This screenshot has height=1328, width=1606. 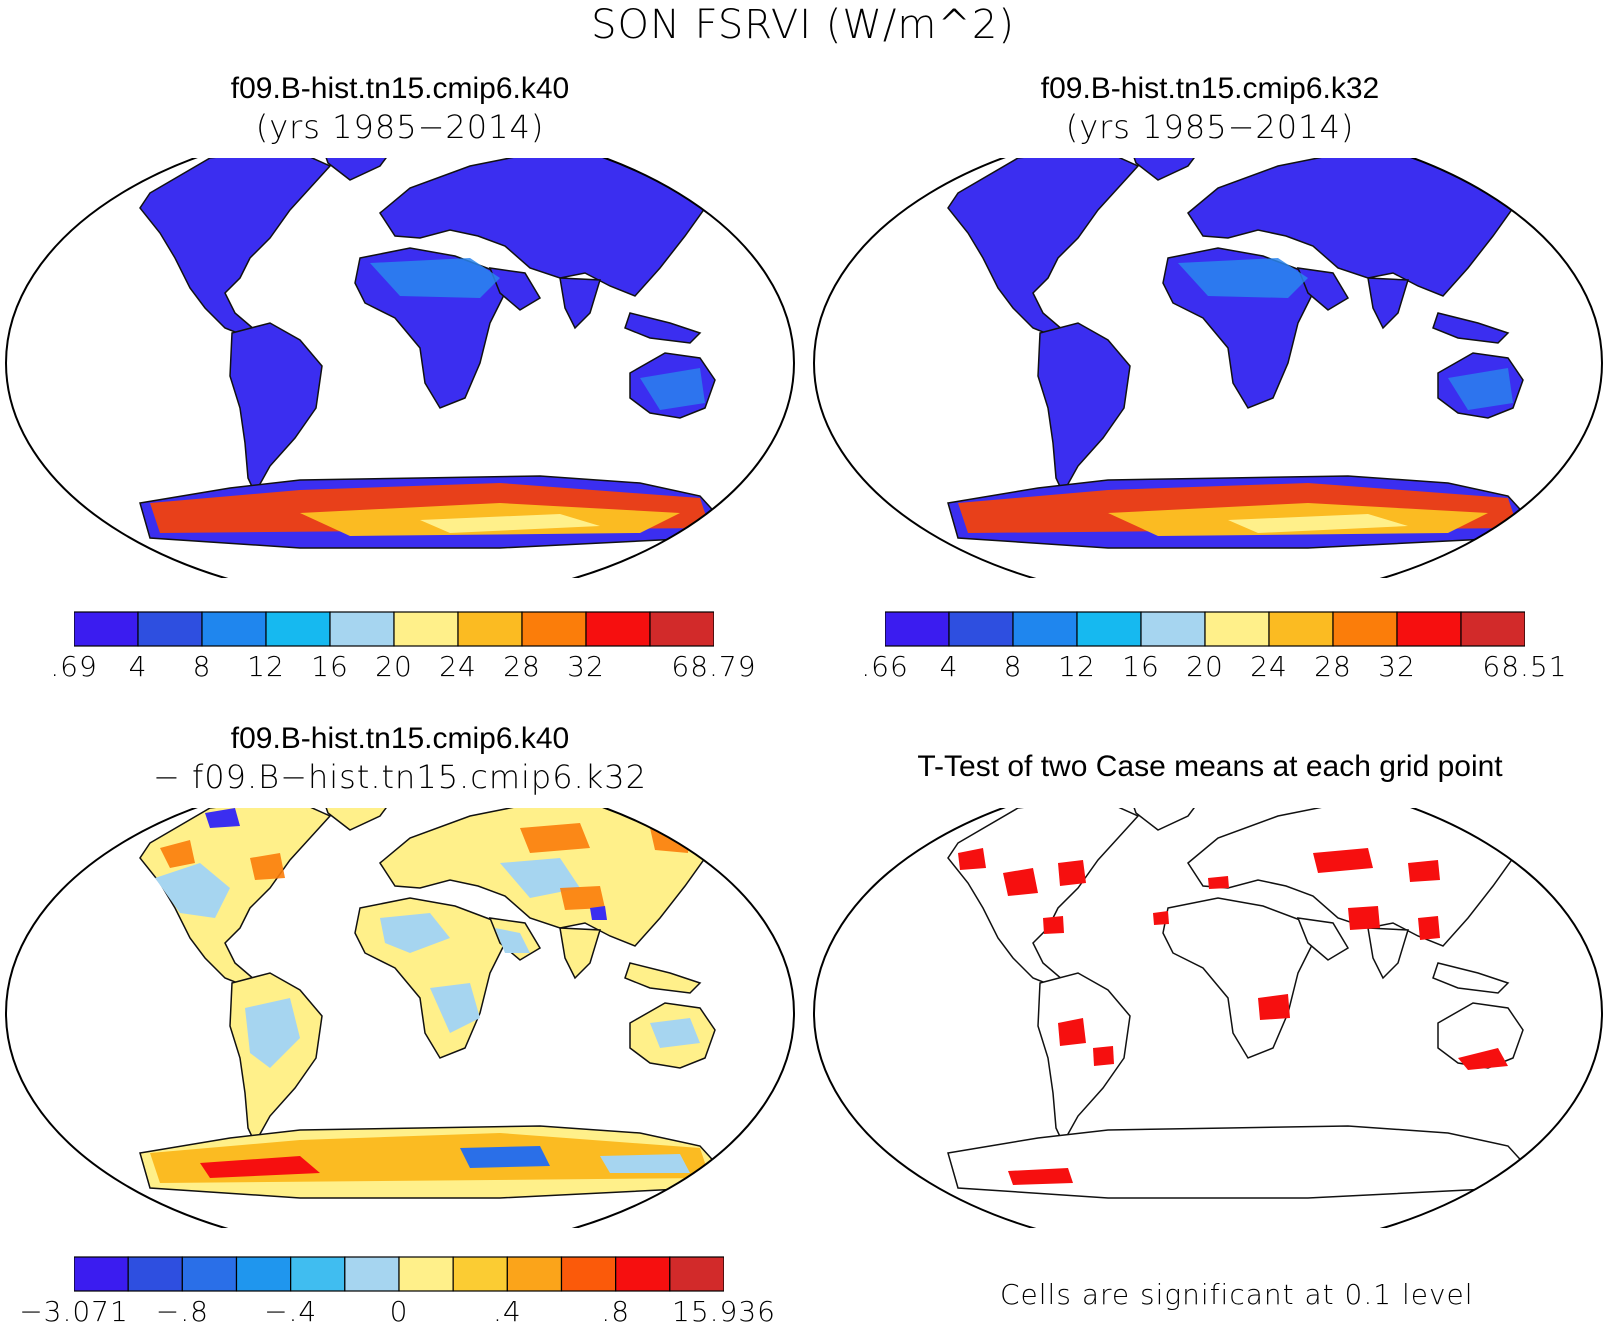 What do you see at coordinates (182, 1311) in the screenshot?
I see `colorbar-tick-label: −.8` at bounding box center [182, 1311].